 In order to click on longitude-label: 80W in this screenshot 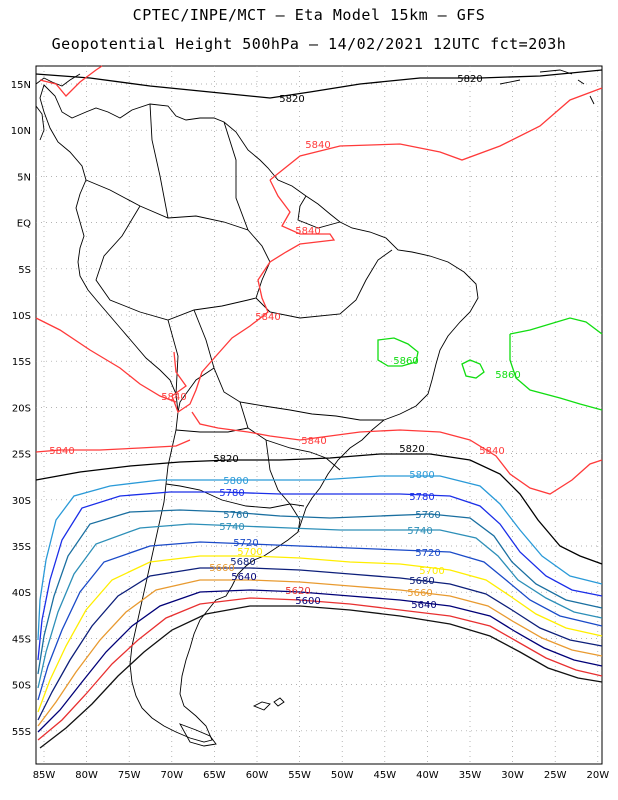, I will do `click(86, 775)`.